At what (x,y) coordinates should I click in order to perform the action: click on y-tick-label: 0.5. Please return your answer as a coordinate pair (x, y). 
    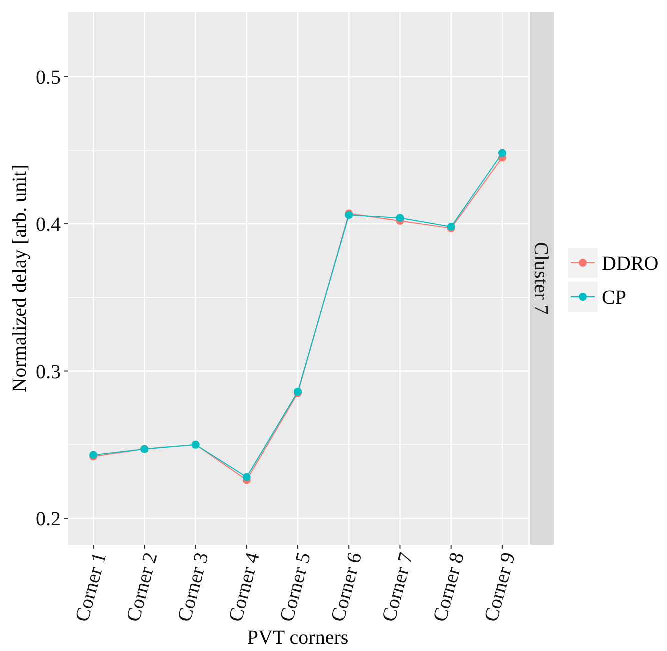
    Looking at the image, I should click on (48, 77).